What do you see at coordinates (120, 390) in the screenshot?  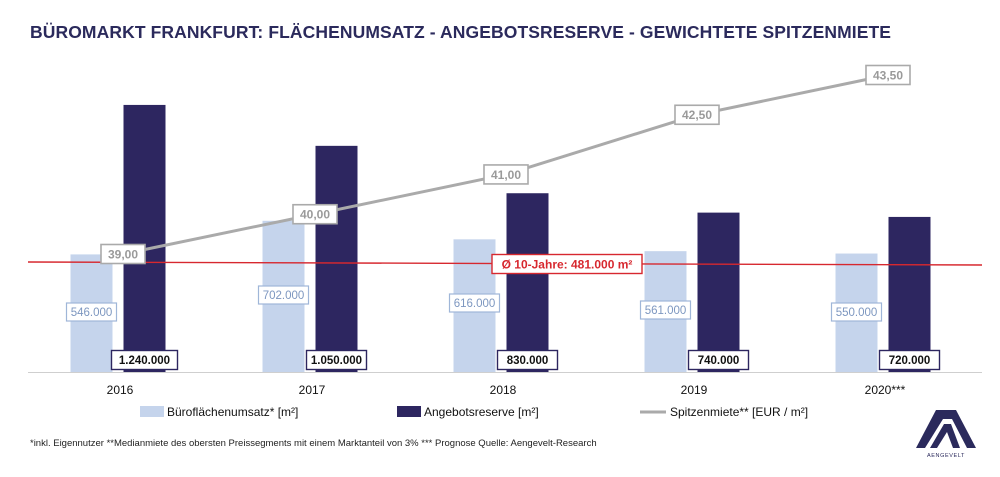 I see `x-tick-label: 2016` at bounding box center [120, 390].